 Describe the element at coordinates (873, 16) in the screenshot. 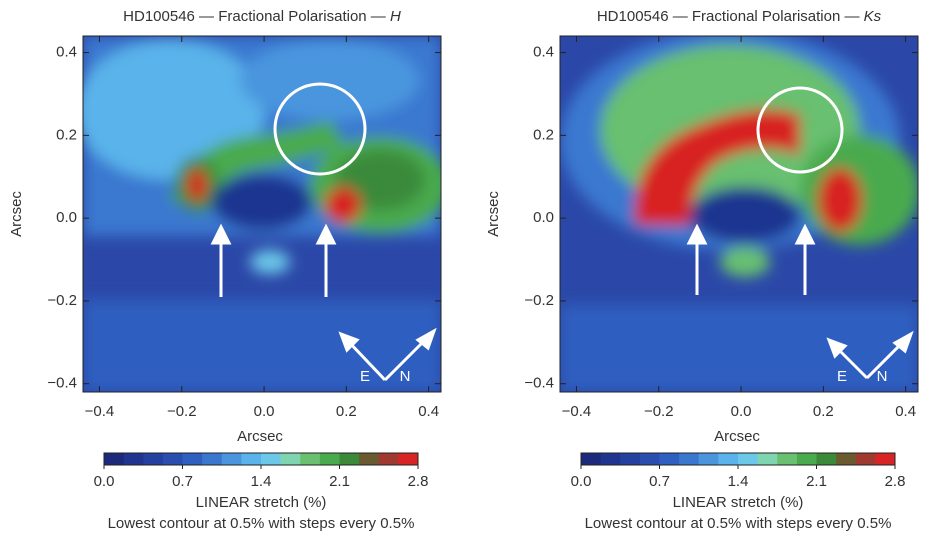

I see `title-band: Ks` at that location.